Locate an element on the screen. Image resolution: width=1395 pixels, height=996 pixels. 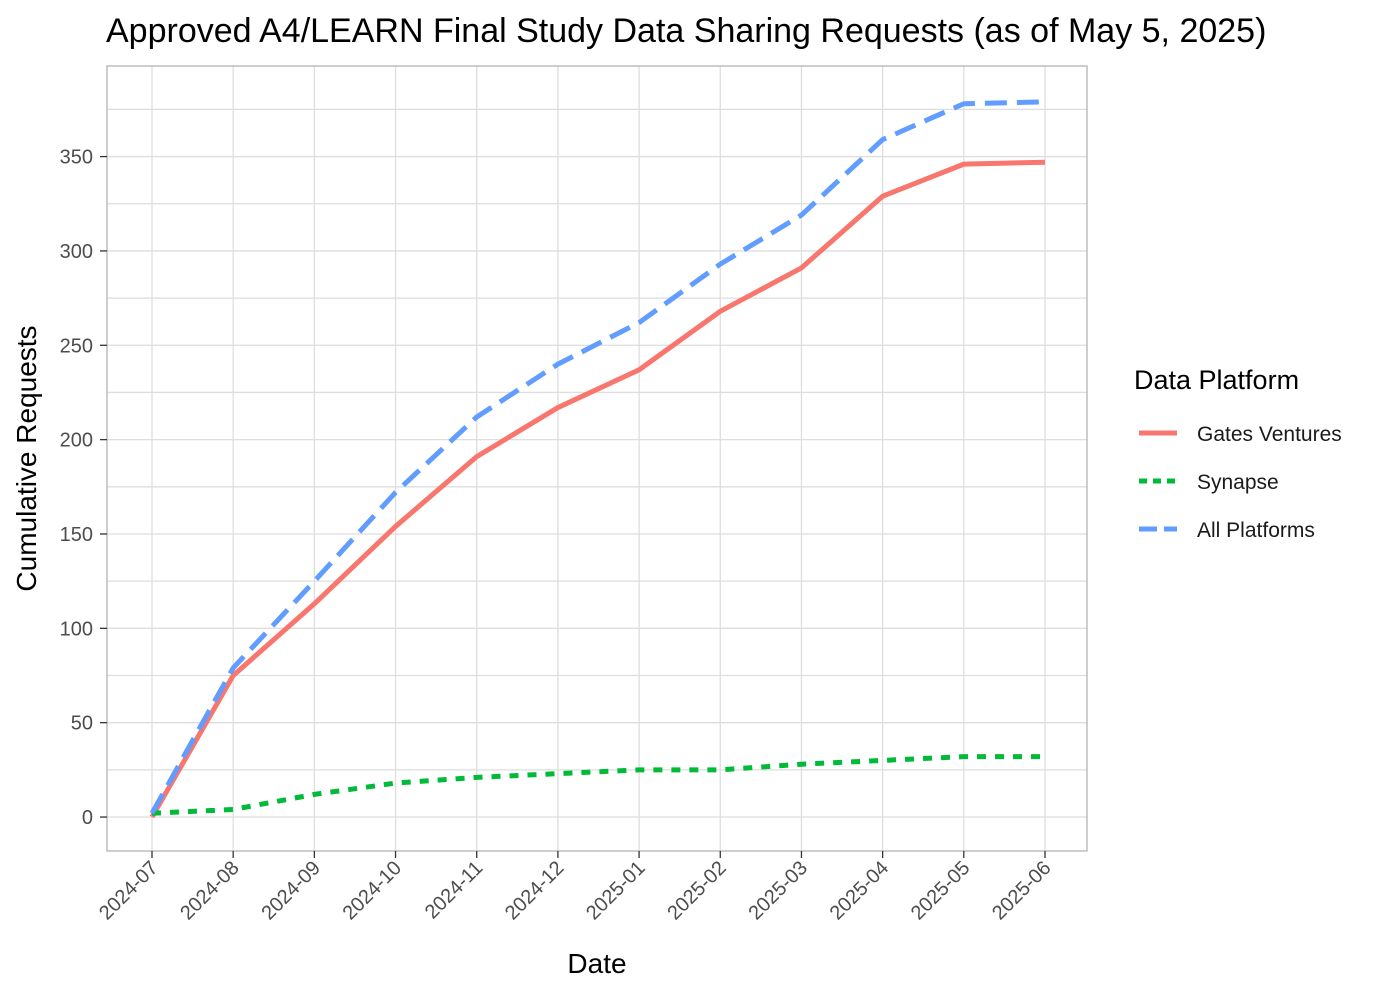
y-axis-title: Cumulative Requests is located at coordinates (26, 458).